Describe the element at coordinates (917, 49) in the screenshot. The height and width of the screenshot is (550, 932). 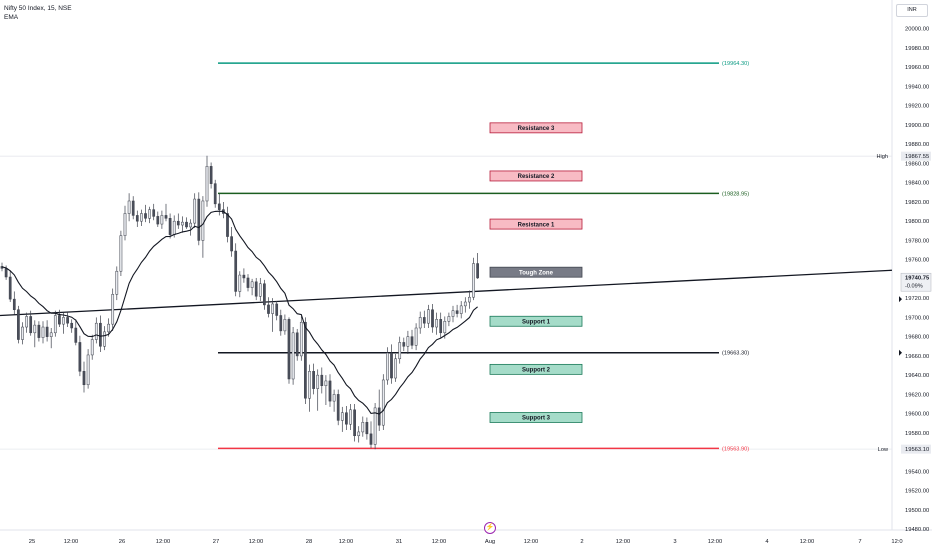
I see `price-tick-label: 19980.00` at that location.